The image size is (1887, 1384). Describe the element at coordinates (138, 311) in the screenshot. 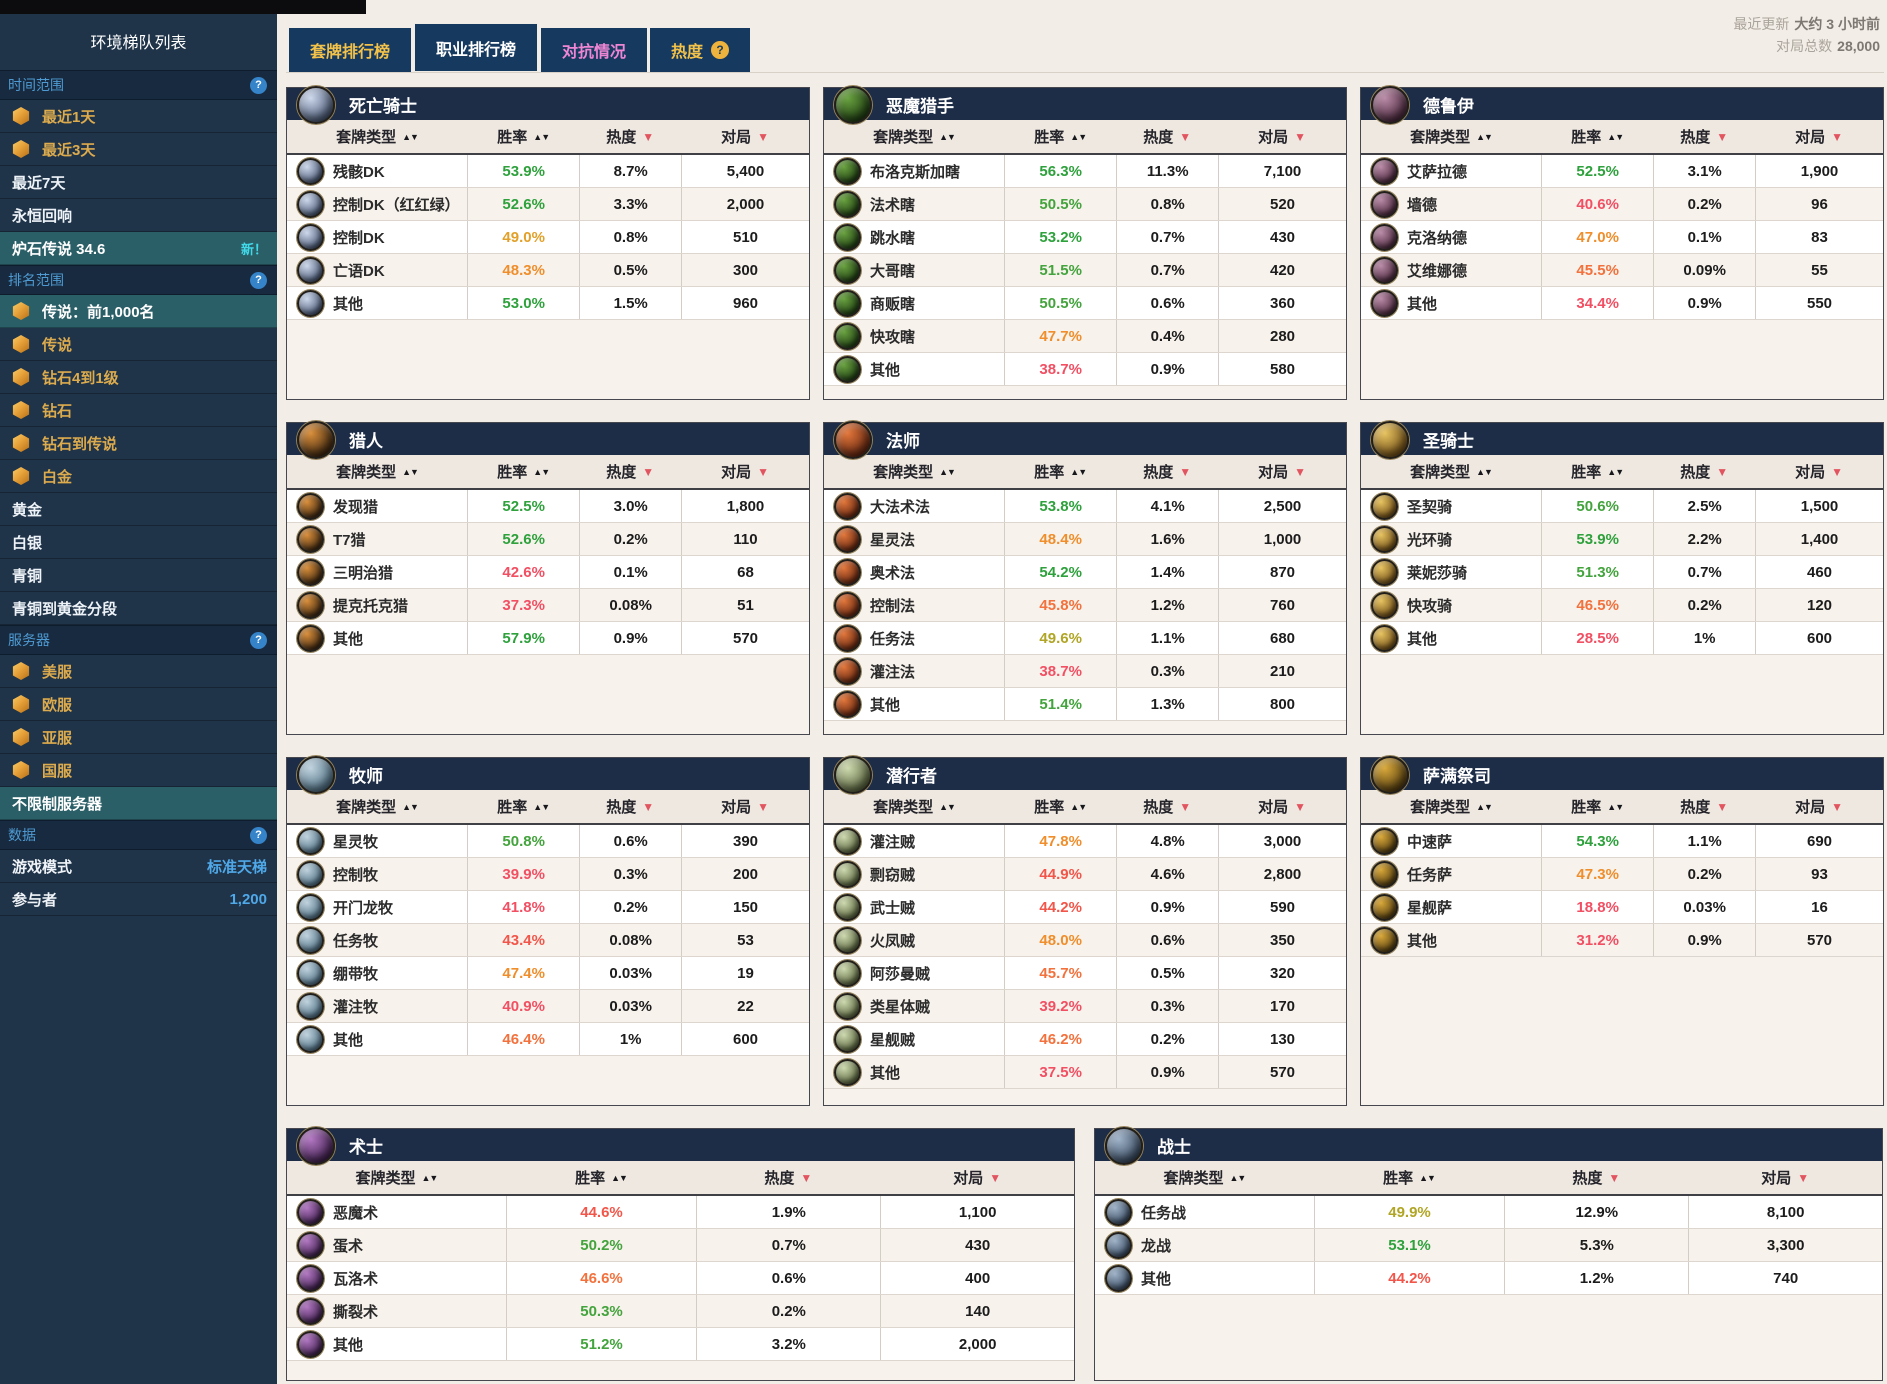

I see `sidebar-filter-item: 传说：前1,000名` at that location.